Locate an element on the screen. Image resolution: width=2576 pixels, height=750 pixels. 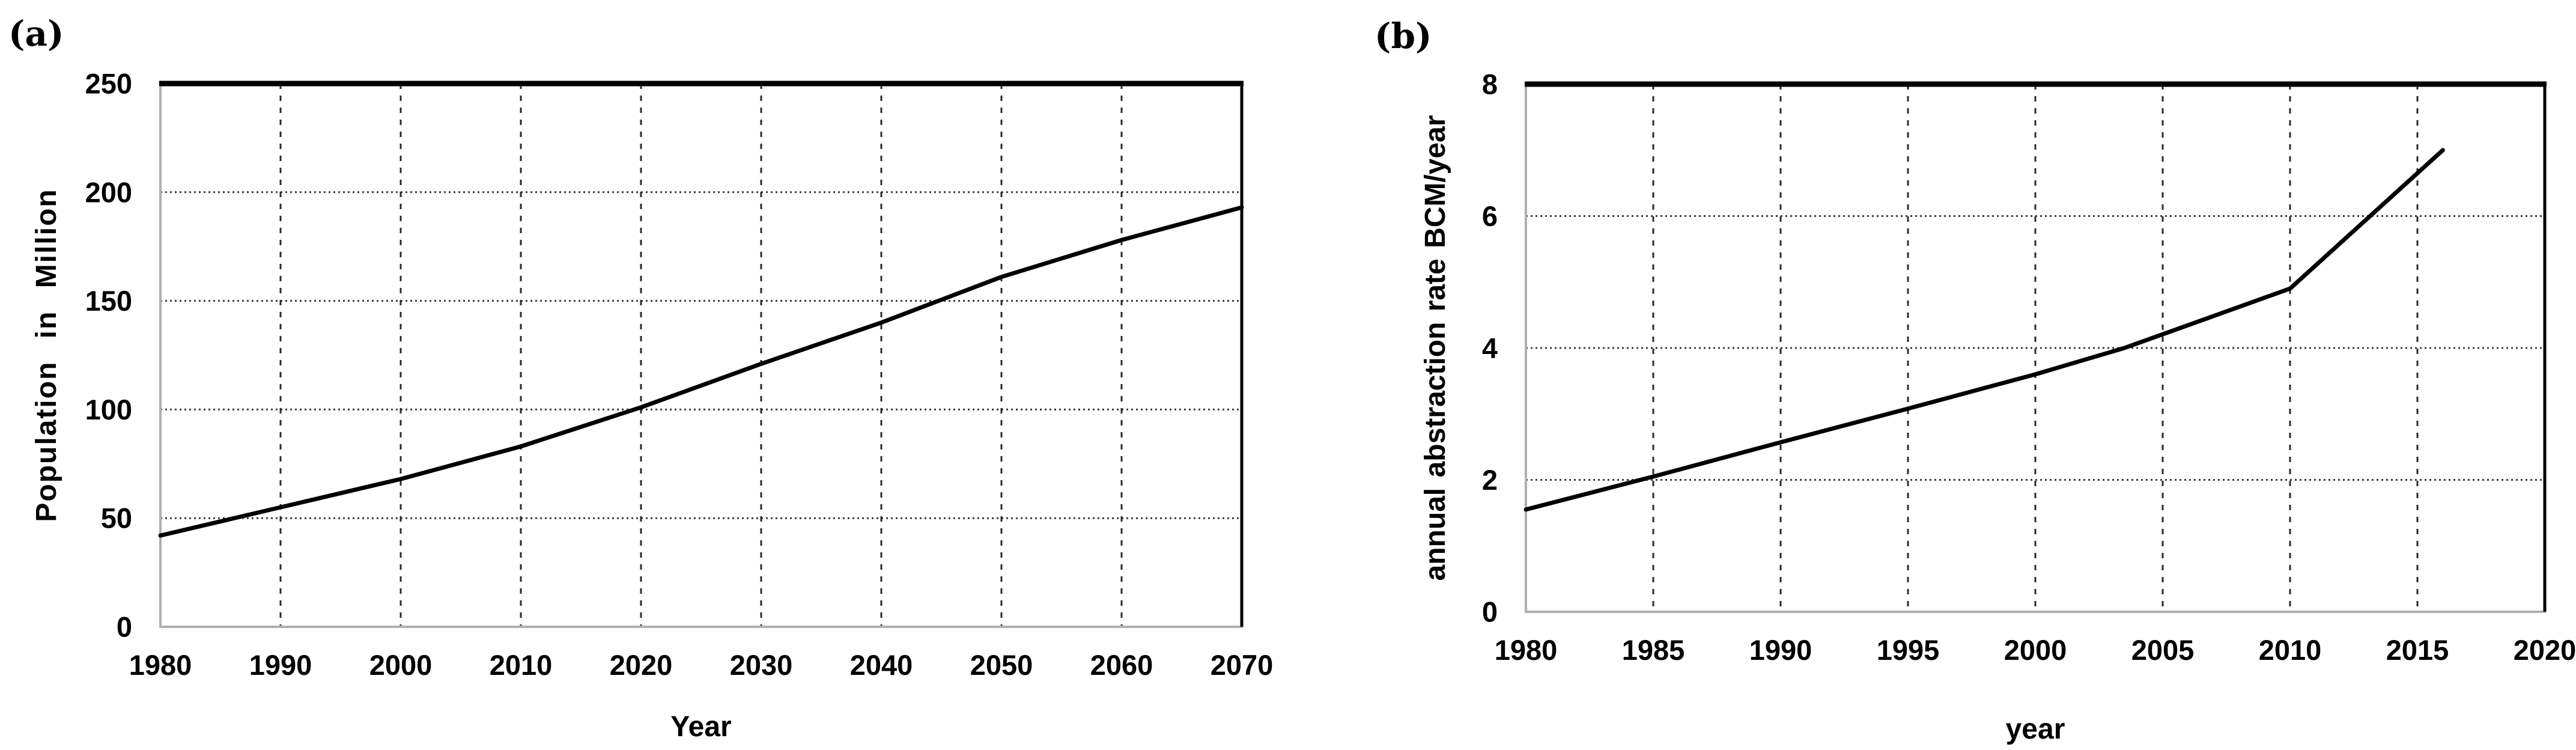
x-tick-label-2060: 2060 is located at coordinates (1121, 665).